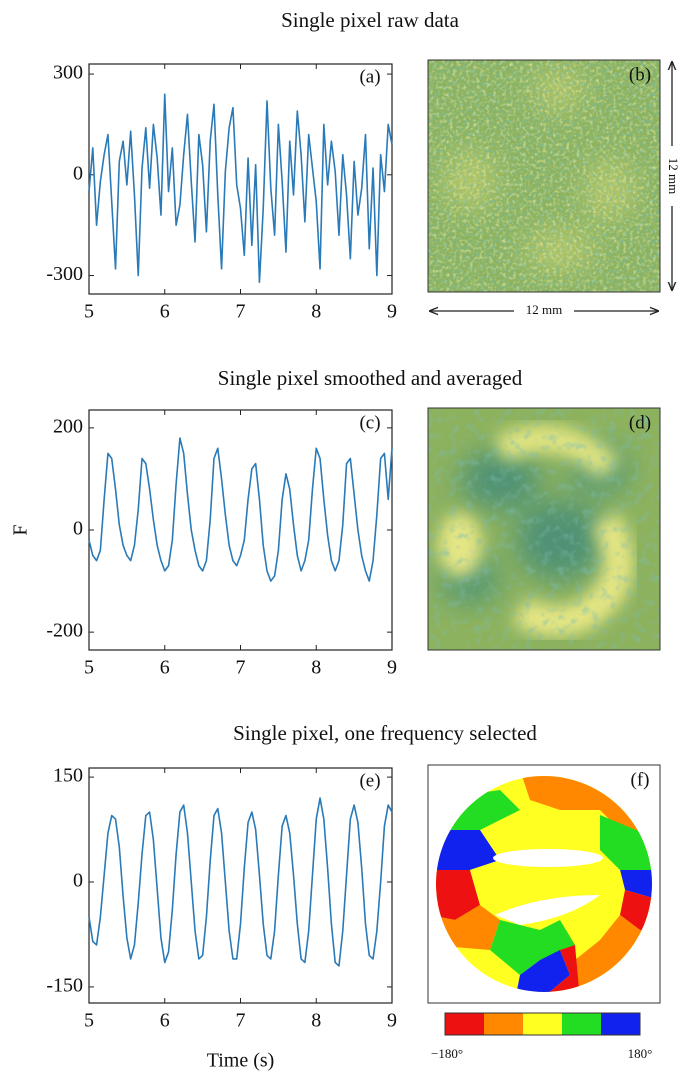 The height and width of the screenshot is (1081, 687). Describe the element at coordinates (64, 274) in the screenshot. I see `y-tick-label: -300` at that location.